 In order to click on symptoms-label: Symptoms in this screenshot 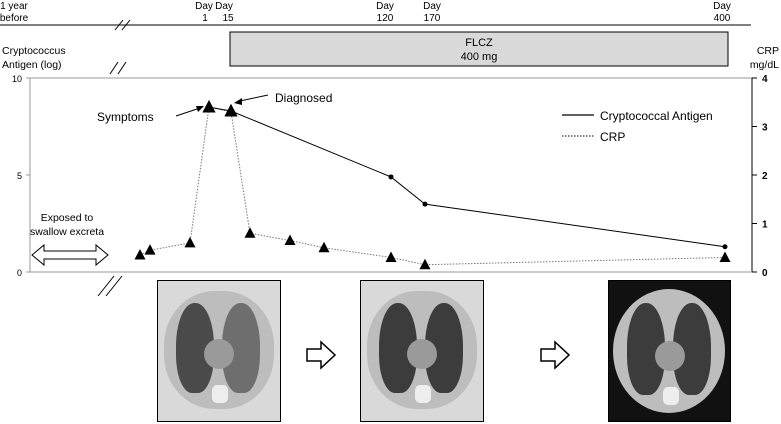, I will do `click(125, 117)`.